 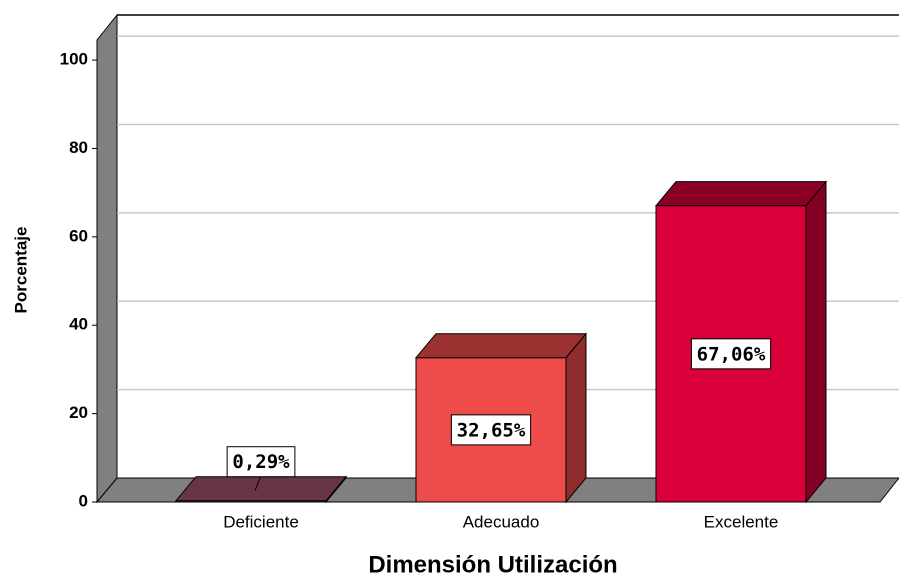 What do you see at coordinates (258, 483) in the screenshot?
I see `label-leader` at bounding box center [258, 483].